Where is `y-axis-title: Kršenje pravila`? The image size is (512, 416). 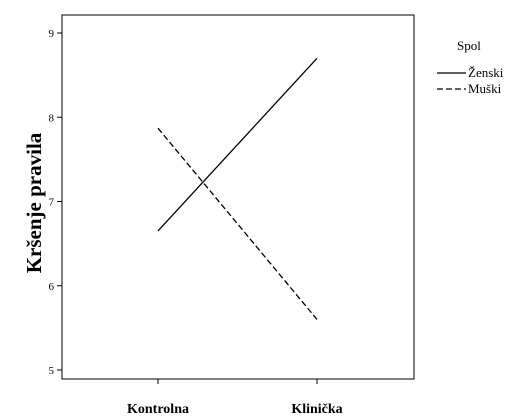 y-axis-title: Kršenje pravila is located at coordinates (34, 202).